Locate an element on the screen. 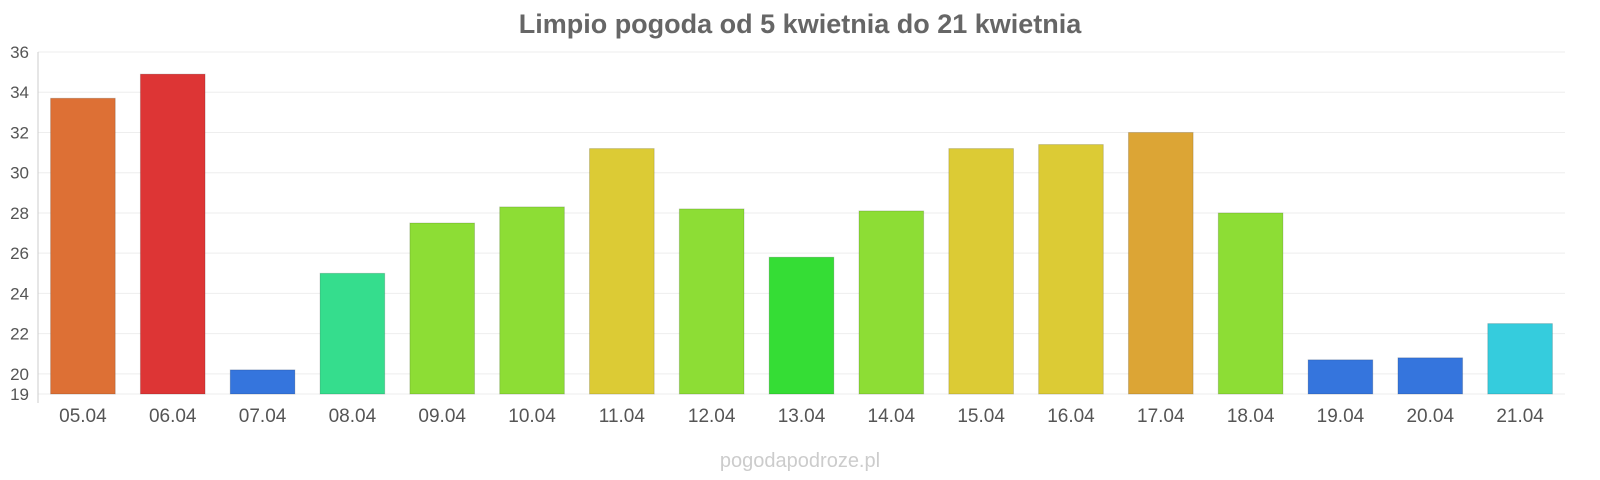 The width and height of the screenshot is (1600, 480). bar-10.04 is located at coordinates (532, 300).